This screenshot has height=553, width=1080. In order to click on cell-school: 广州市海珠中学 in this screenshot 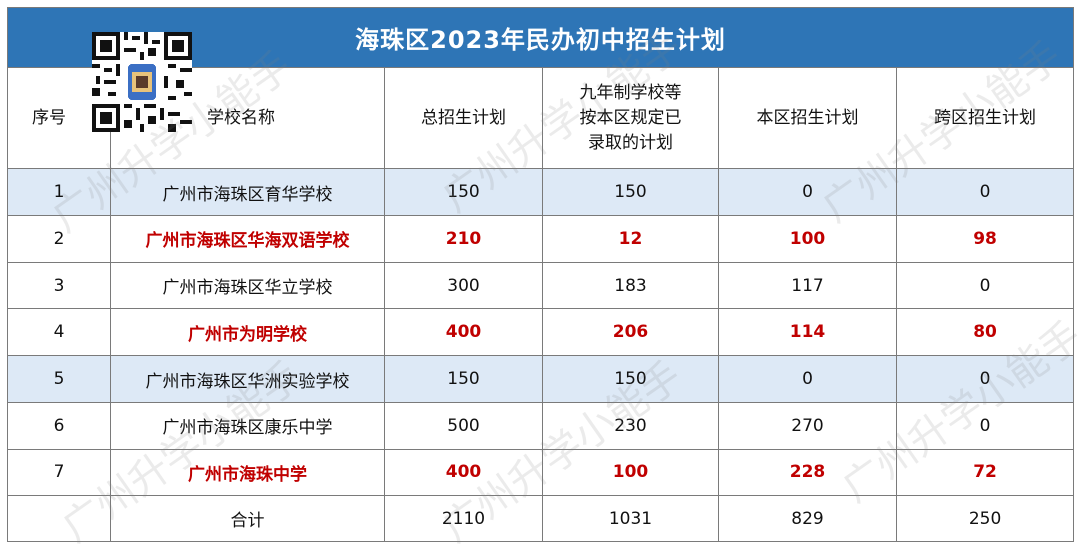, I will do `click(247, 472)`.